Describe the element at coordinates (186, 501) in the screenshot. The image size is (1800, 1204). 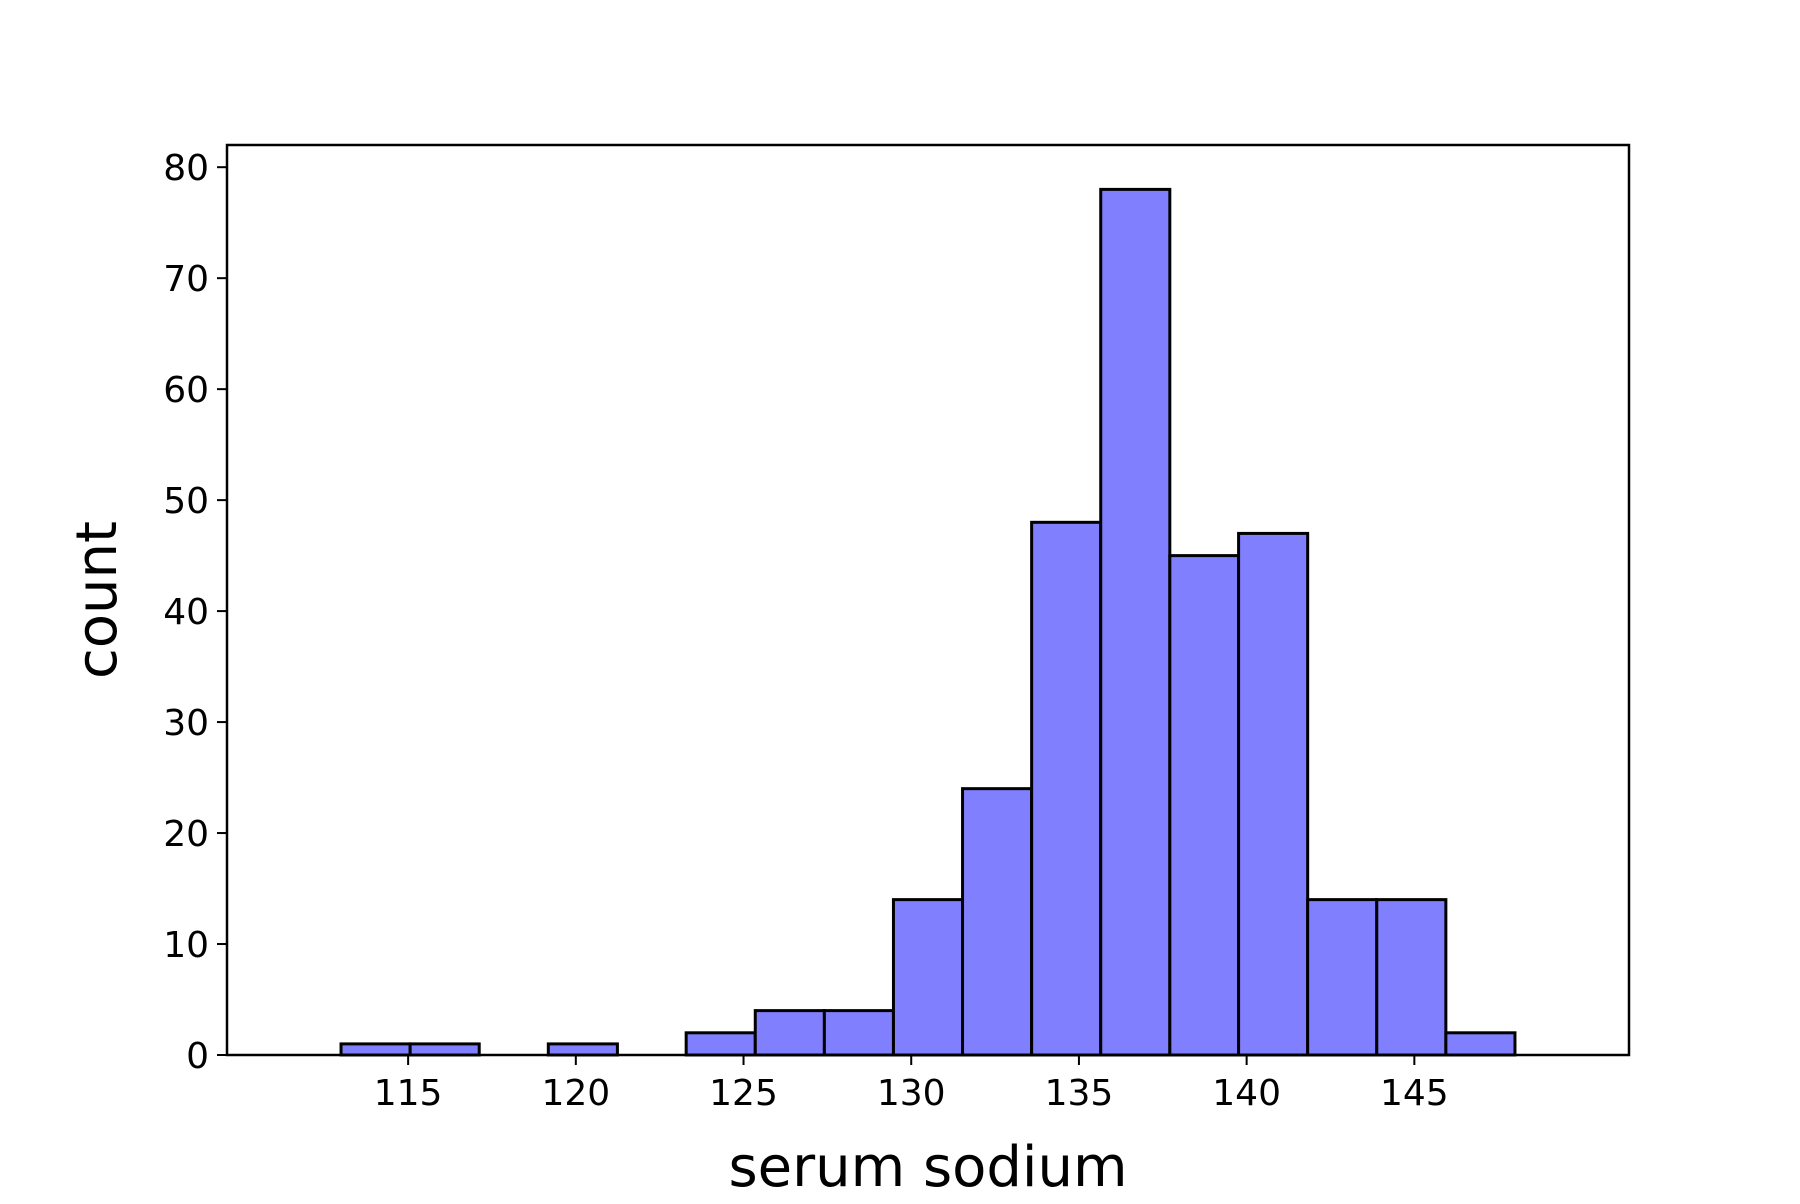
I see `y-tick-label: 50` at that location.